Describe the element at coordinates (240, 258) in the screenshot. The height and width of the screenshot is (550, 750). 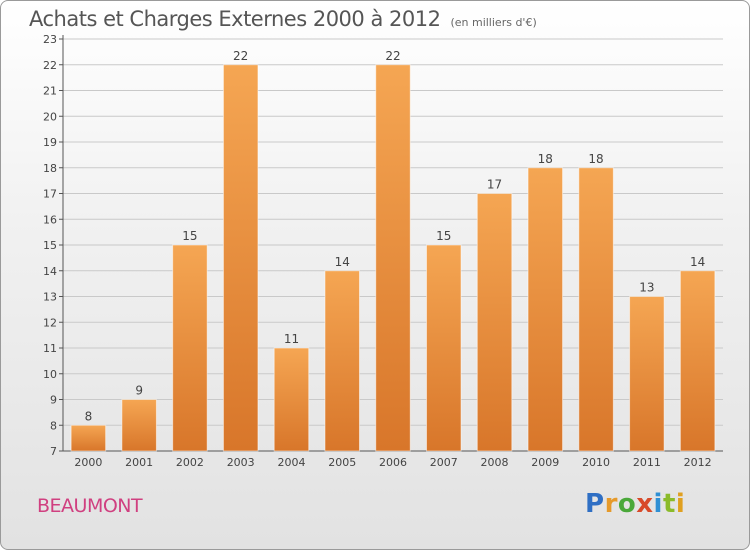
I see `bar-2003` at that location.